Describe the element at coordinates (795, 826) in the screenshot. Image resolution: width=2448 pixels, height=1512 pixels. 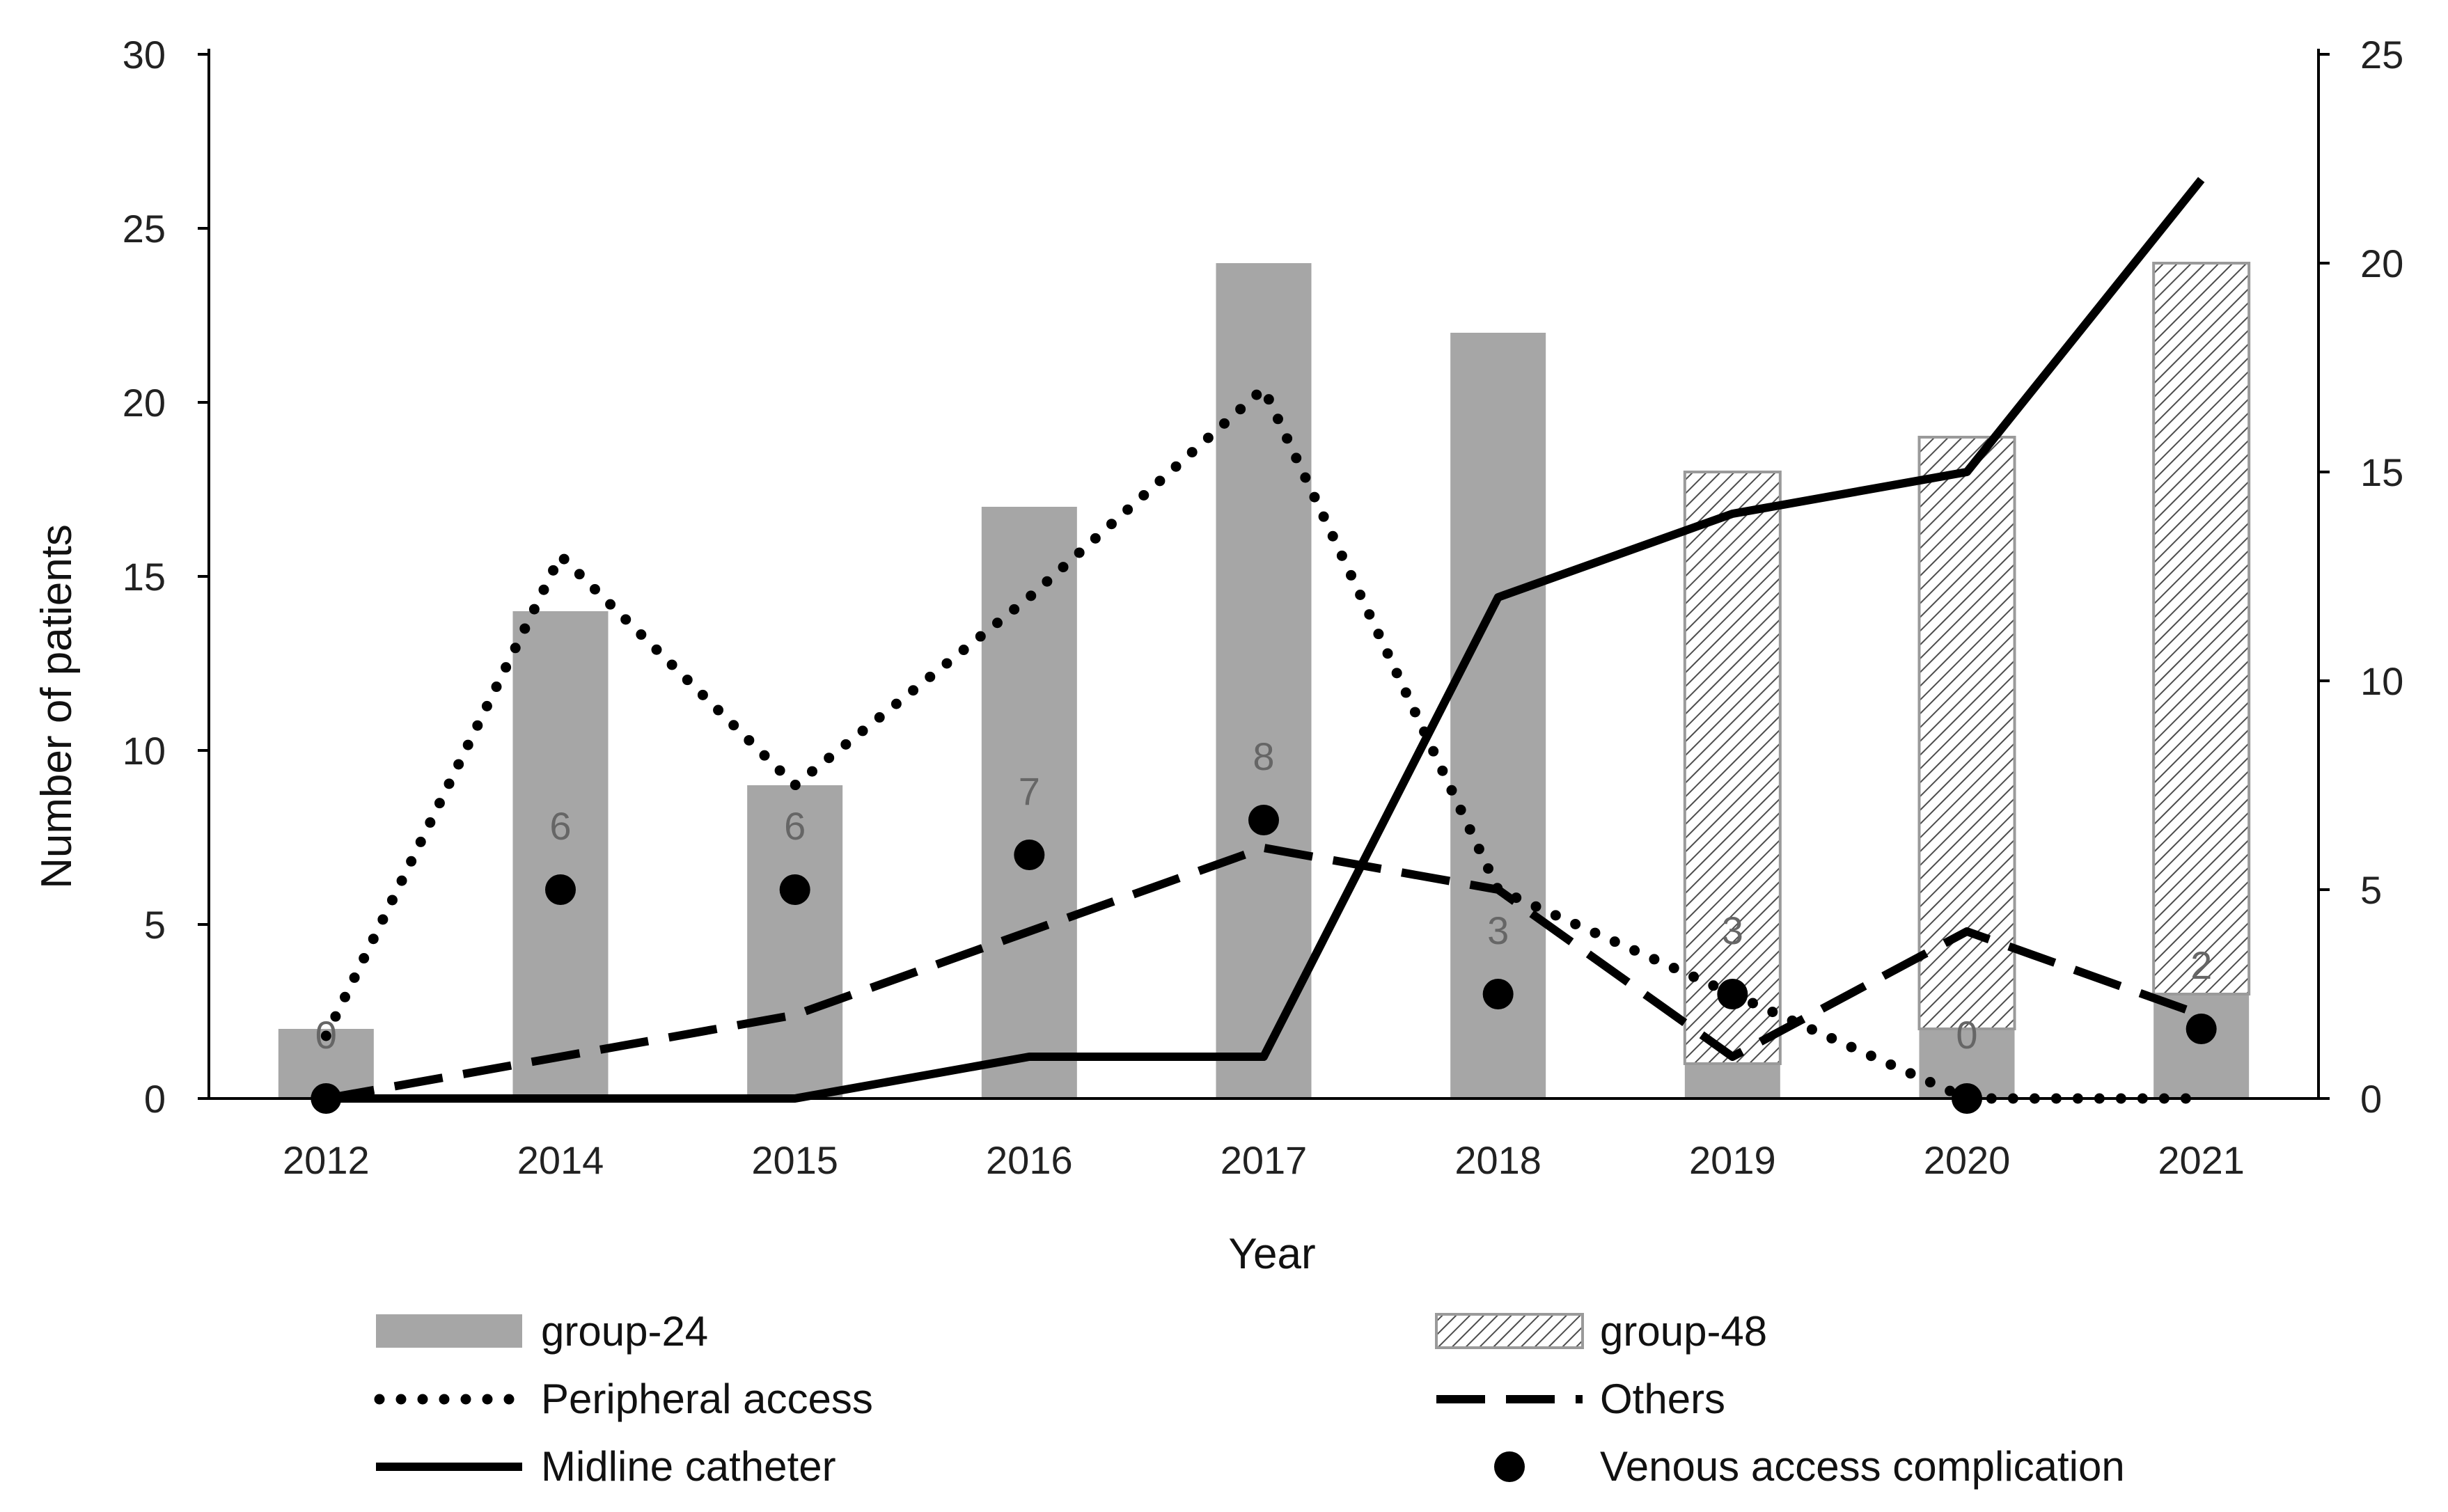
I see `data-label-venous-2015: 6` at that location.